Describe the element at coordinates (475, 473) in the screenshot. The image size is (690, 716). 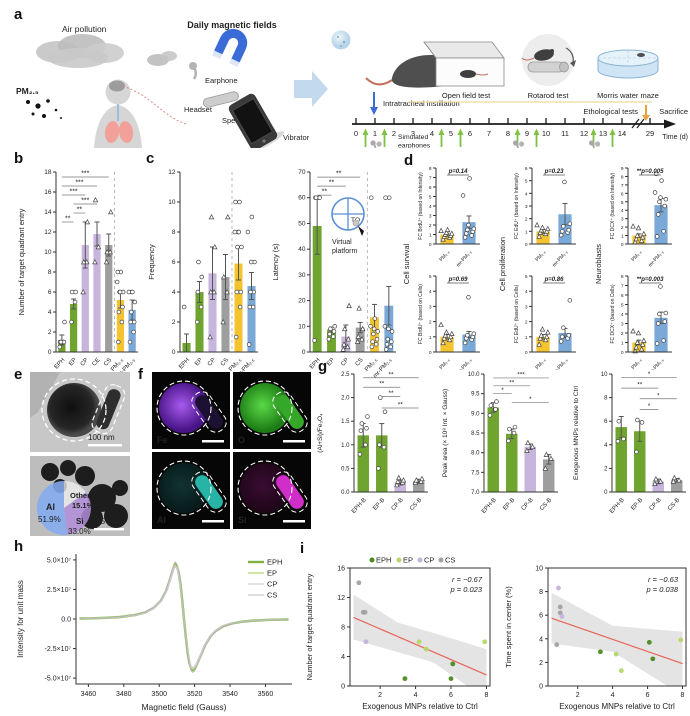
I see `y-tick-label: 7.5` at that location.